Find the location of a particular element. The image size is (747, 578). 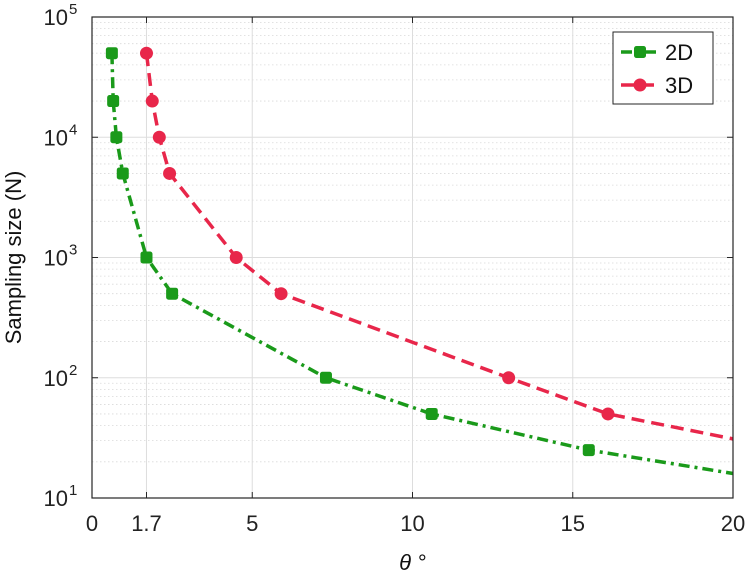

x-axis-label: θ ° is located at coordinates (412, 562).